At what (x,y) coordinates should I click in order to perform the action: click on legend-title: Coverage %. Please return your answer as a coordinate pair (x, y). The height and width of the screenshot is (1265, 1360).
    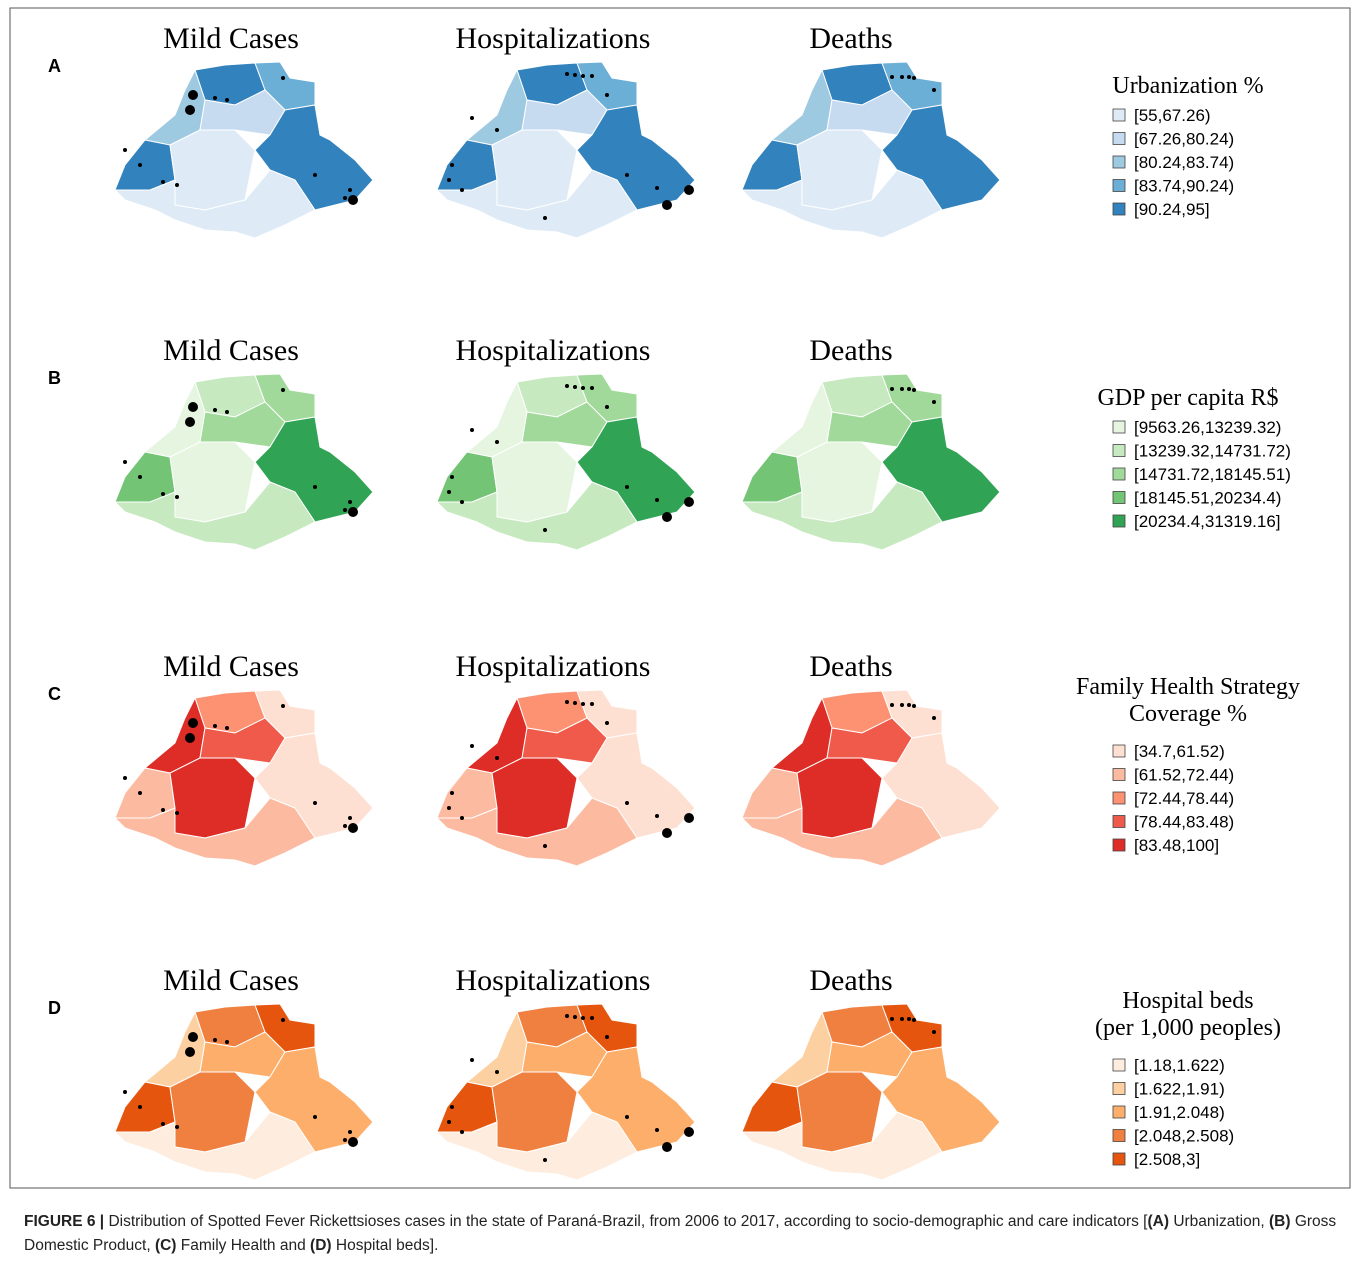
    Looking at the image, I should click on (1188, 714).